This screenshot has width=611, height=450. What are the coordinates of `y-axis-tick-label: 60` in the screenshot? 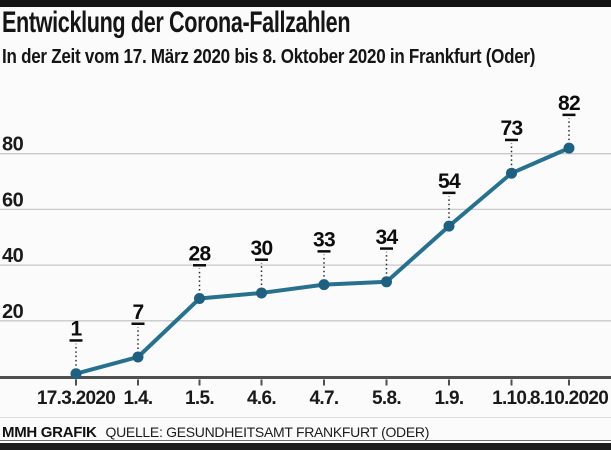 It's located at (13, 200).